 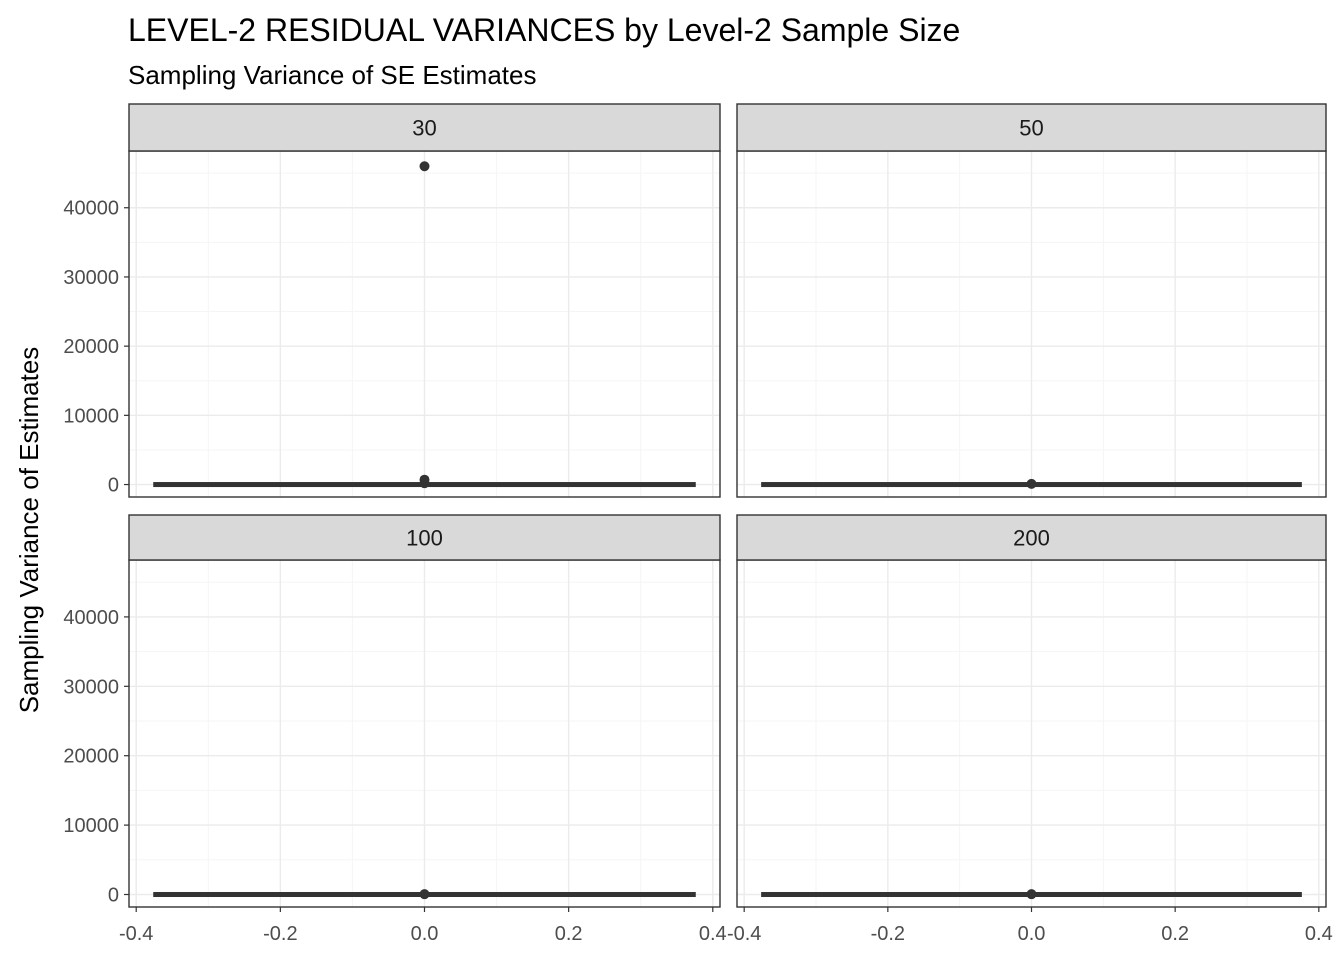 I want to click on facet-strip-label: 30, so click(x=424, y=128).